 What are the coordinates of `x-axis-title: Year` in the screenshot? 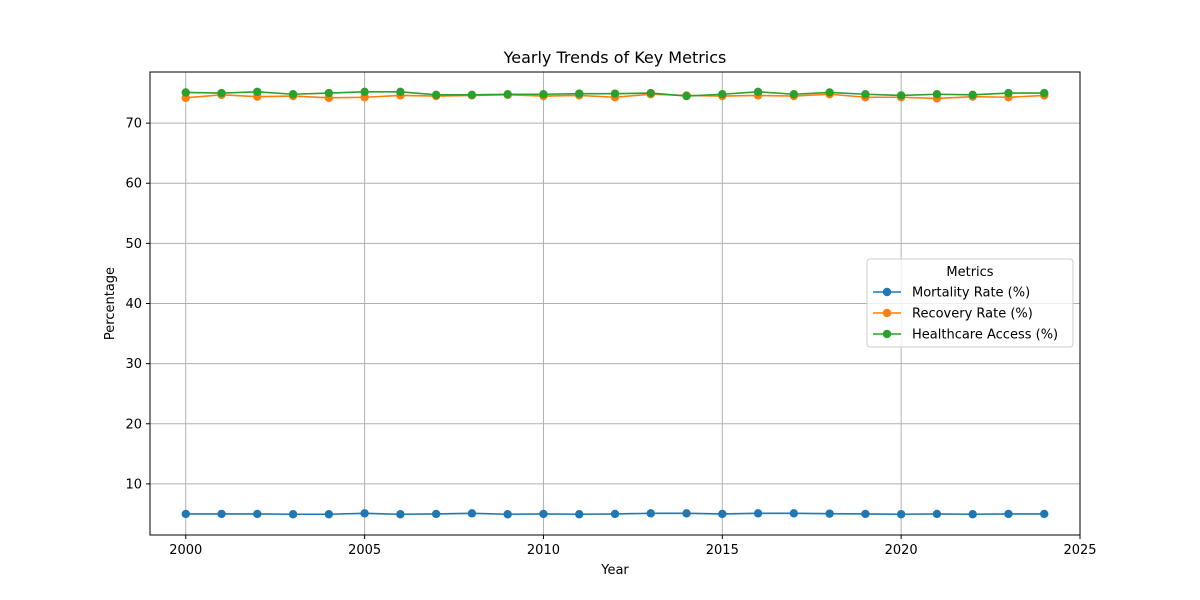 It's located at (614, 570).